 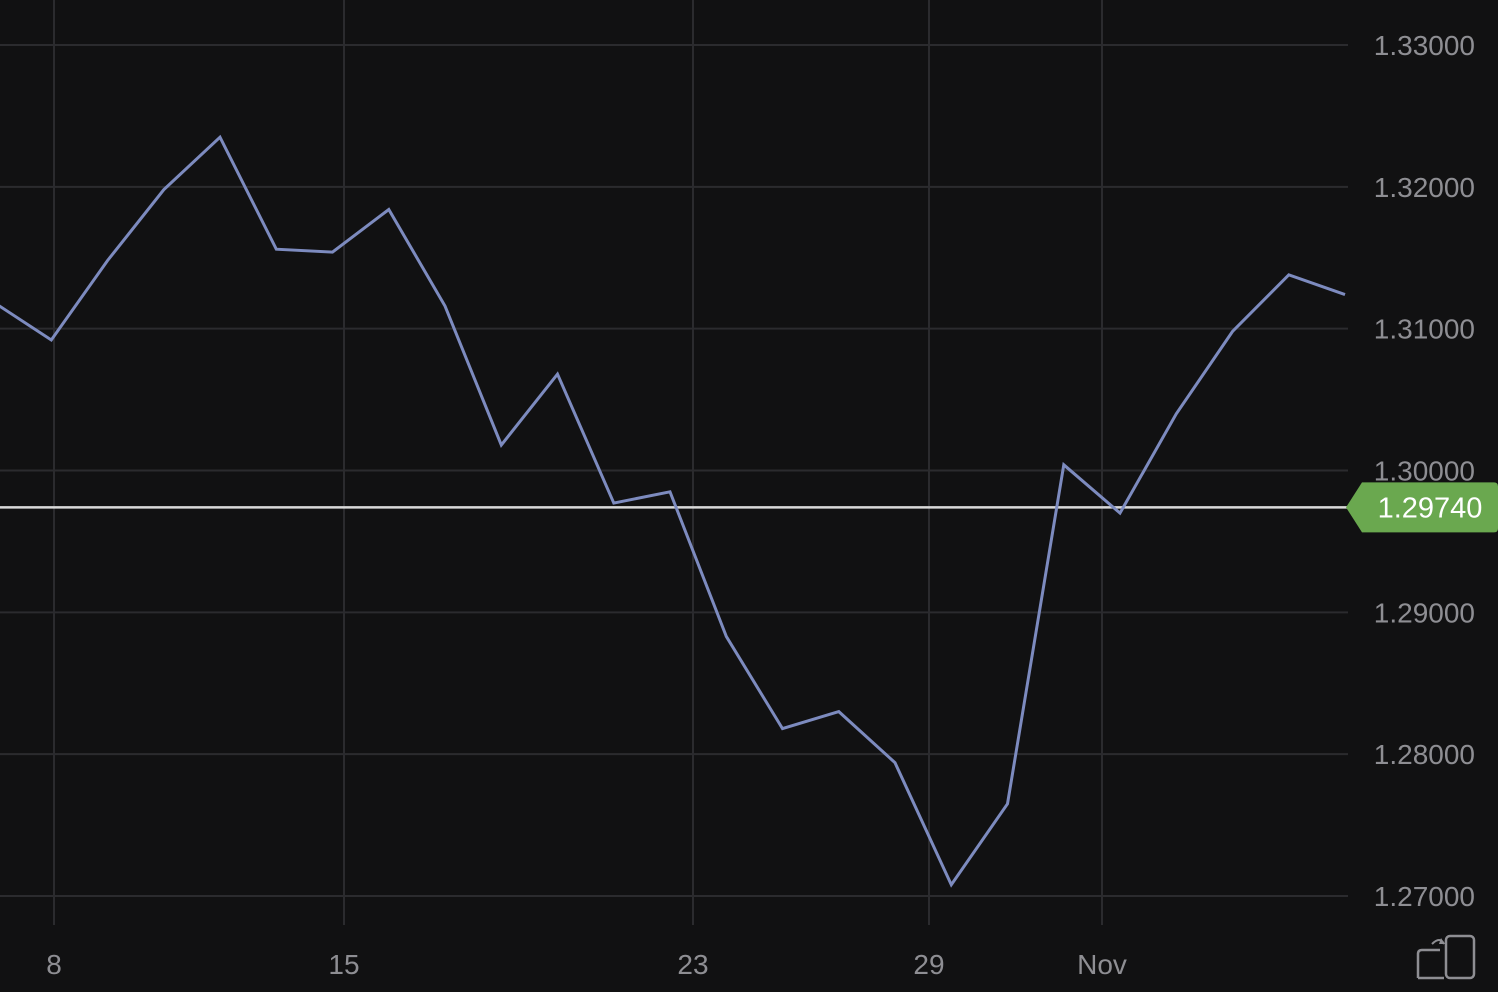 I want to click on x-tick-label: 23, so click(x=692, y=964).